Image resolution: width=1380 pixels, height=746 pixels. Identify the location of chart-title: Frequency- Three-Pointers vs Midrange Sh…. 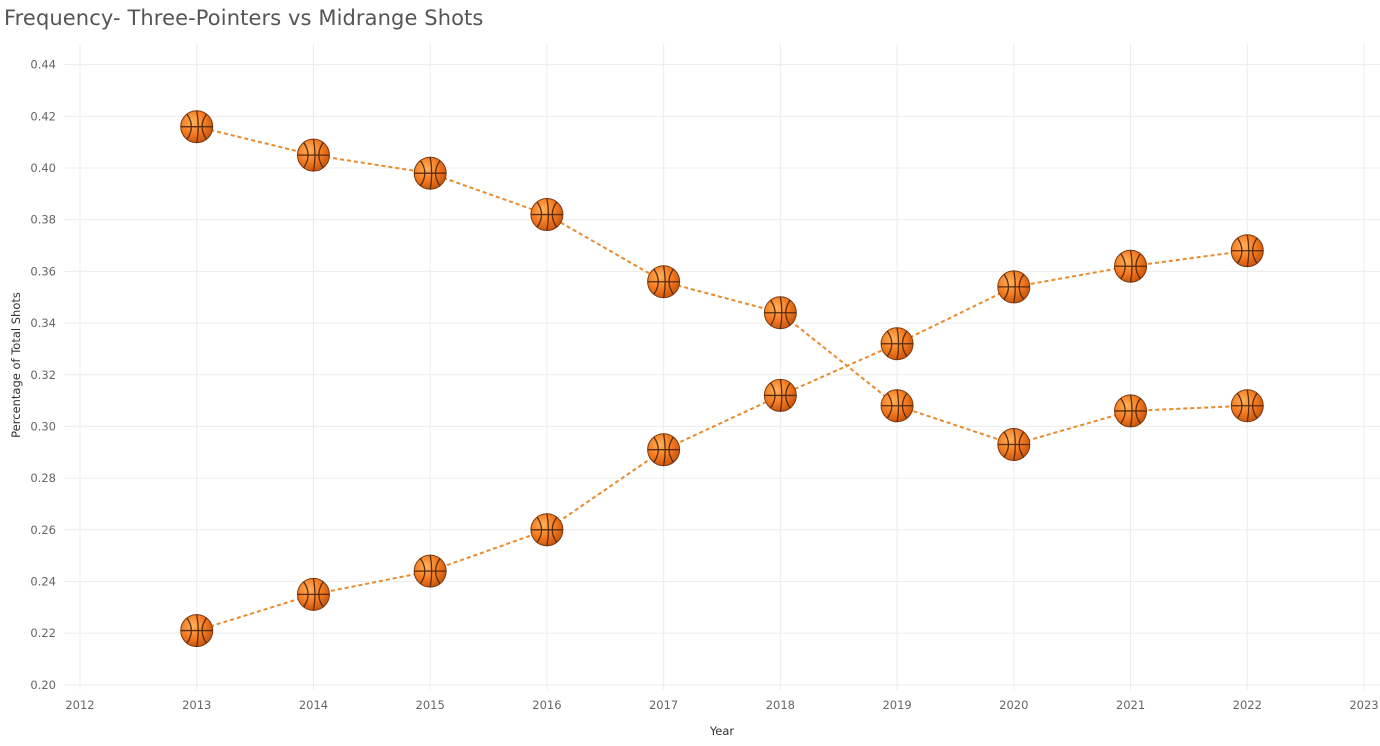
(244, 18).